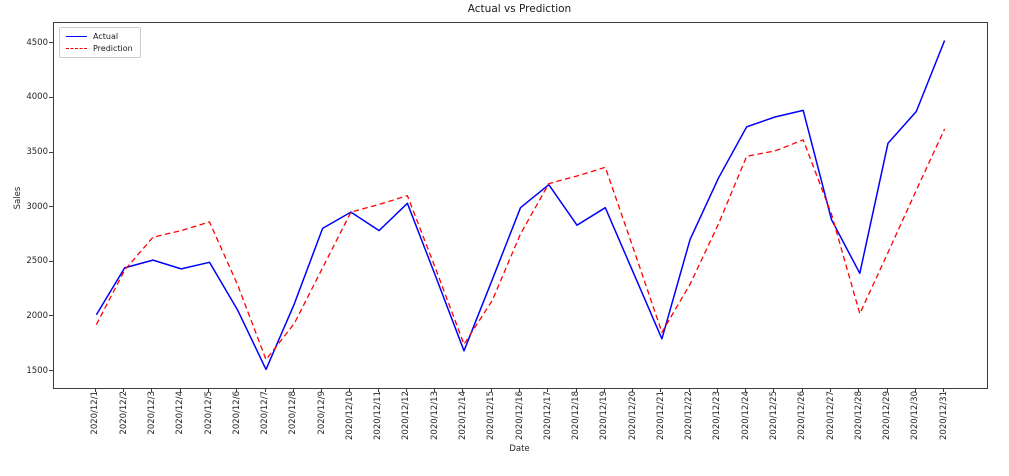  What do you see at coordinates (37, 315) in the screenshot?
I see `y-tick-label: 2000` at bounding box center [37, 315].